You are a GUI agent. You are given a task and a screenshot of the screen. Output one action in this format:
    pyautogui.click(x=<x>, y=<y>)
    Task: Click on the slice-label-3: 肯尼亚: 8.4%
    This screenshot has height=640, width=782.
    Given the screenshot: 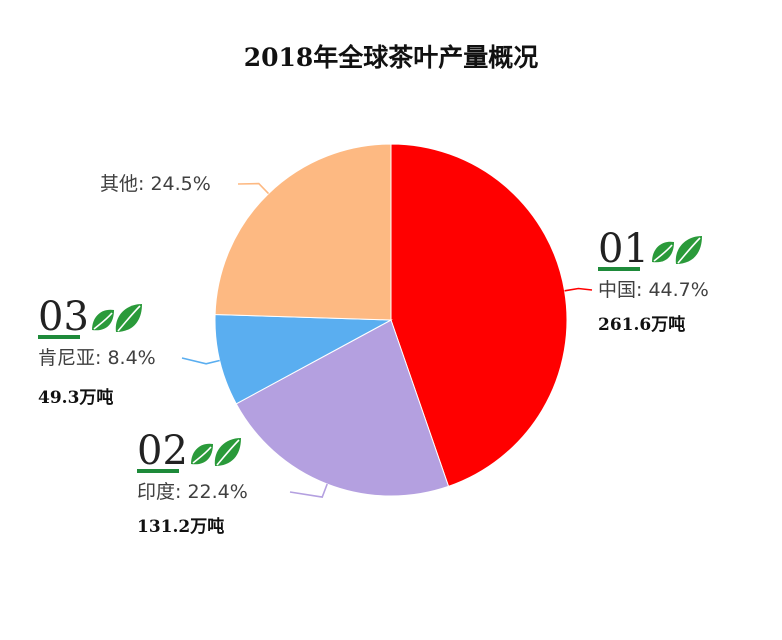 What is the action you would take?
    pyautogui.click(x=97, y=358)
    